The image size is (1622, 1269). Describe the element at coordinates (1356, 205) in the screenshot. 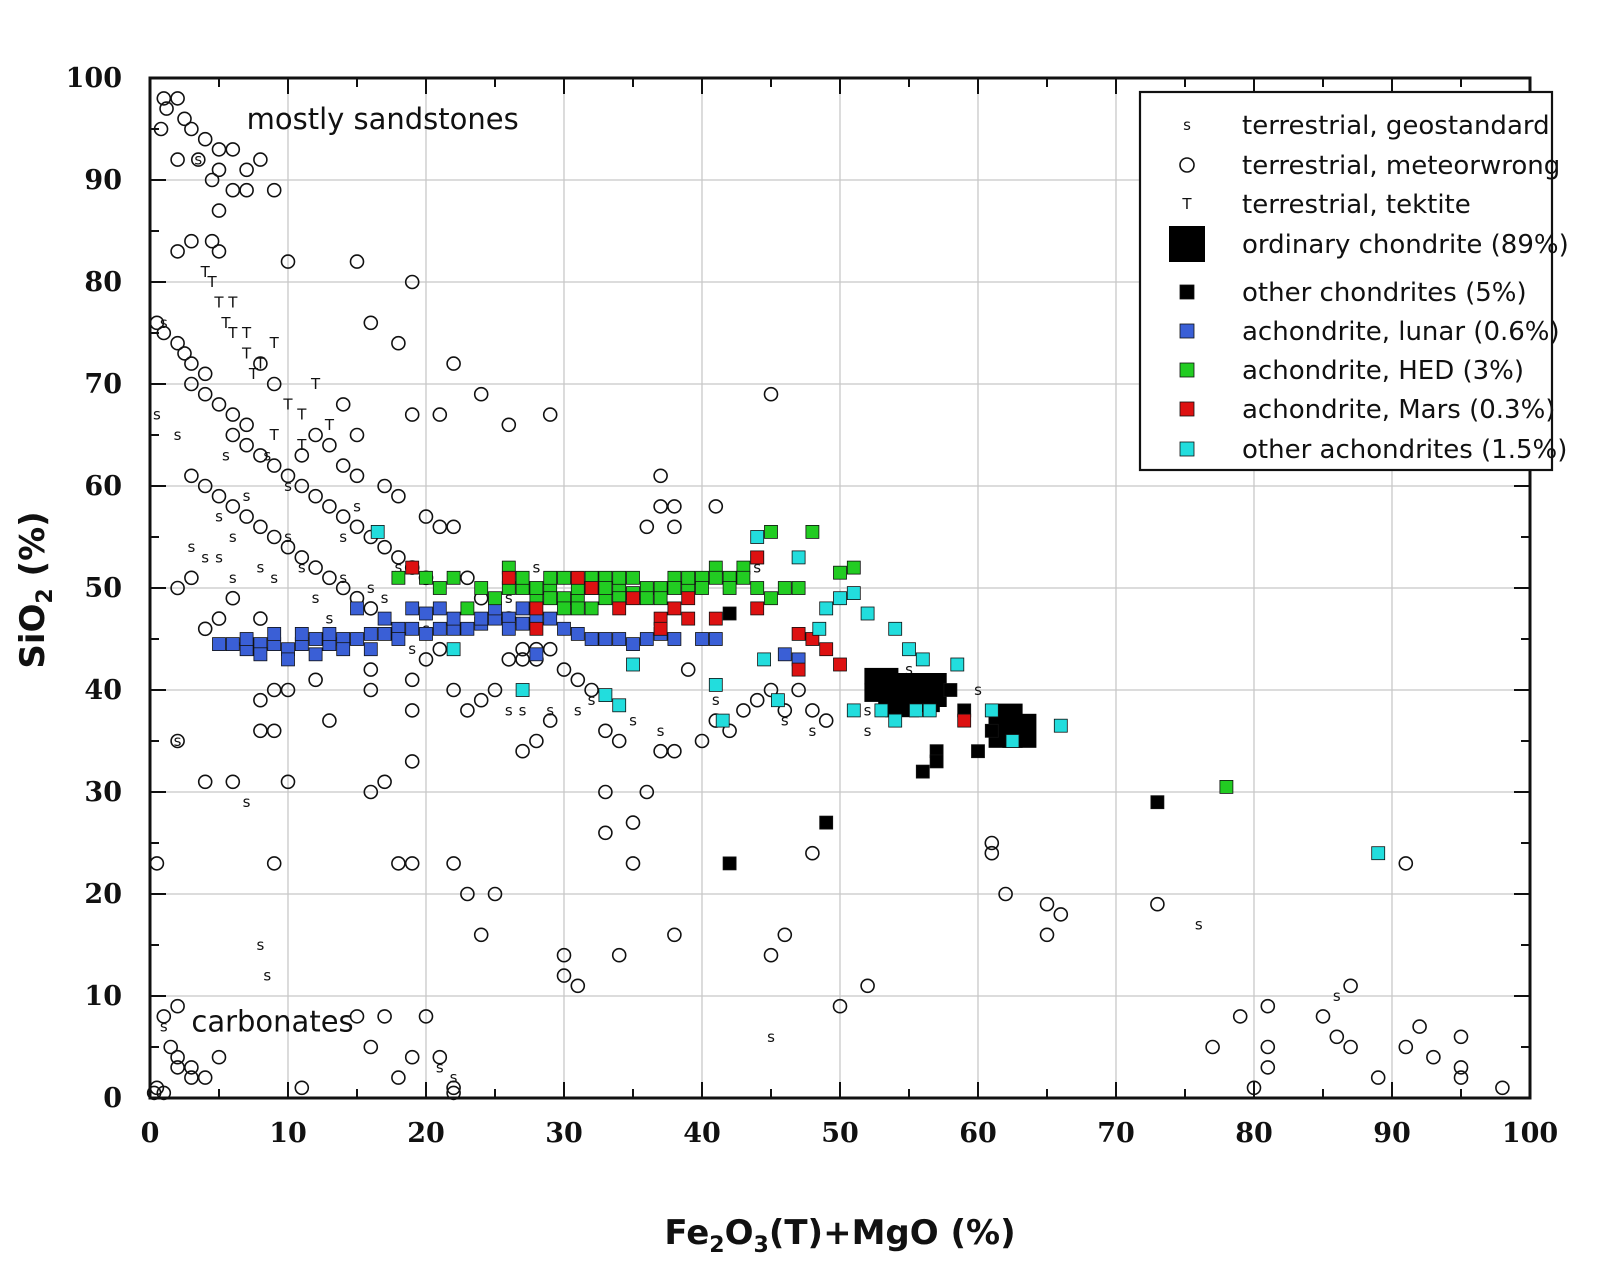

I see `legend-label: terrestrial, tektite` at that location.